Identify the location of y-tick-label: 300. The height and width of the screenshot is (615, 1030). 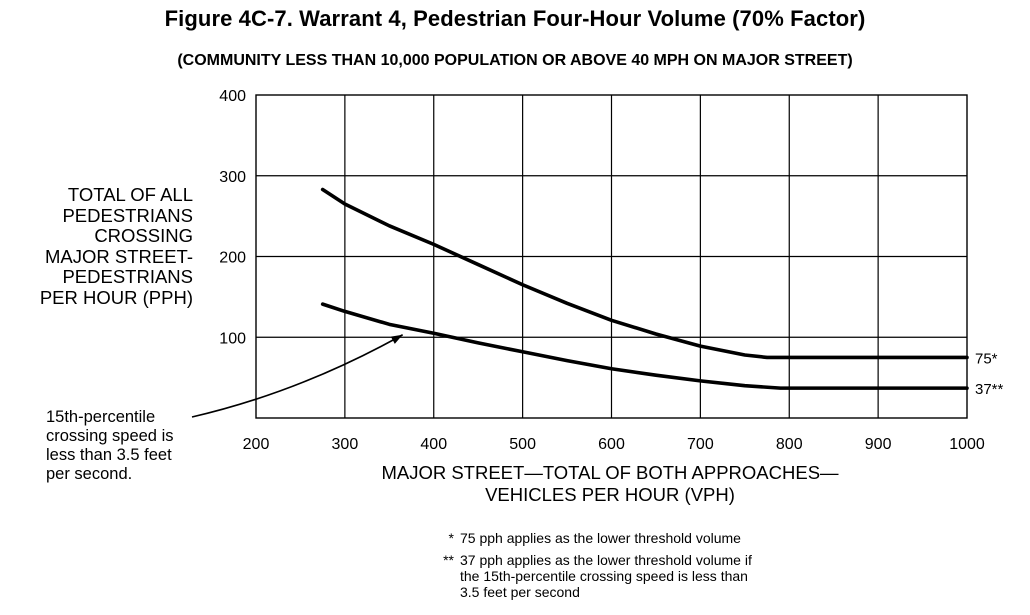
(232, 177).